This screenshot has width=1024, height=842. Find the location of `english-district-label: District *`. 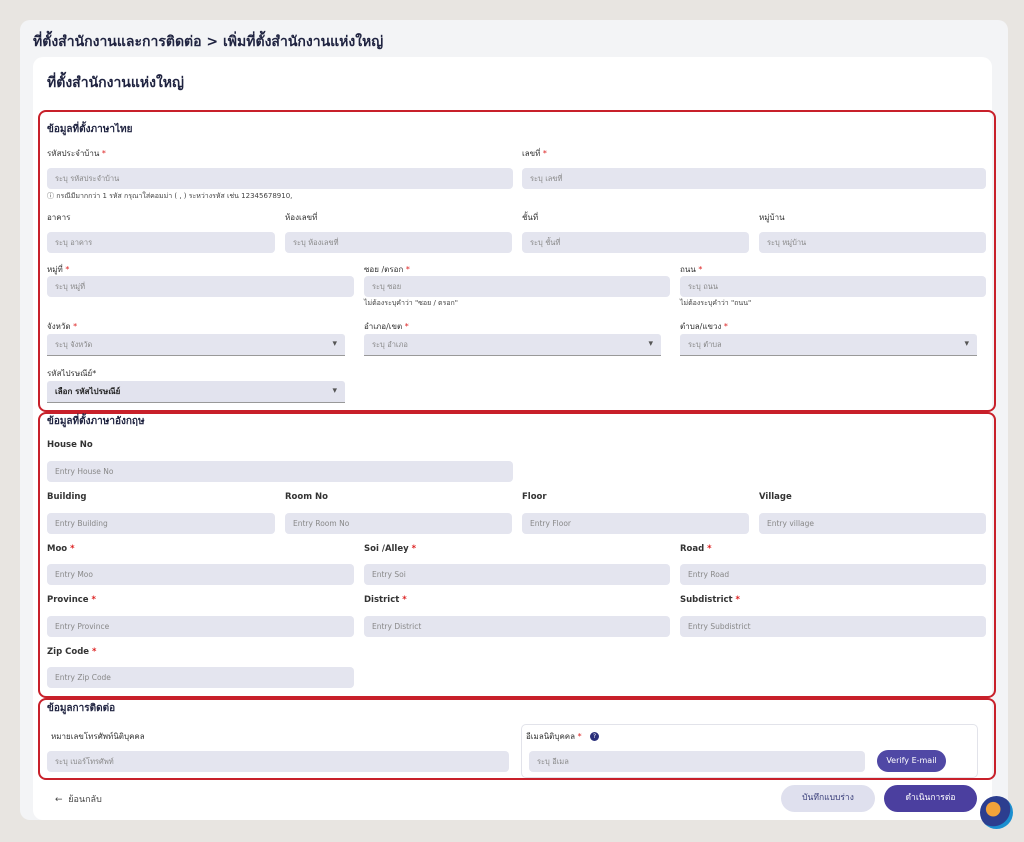

english-district-label: District * is located at coordinates (385, 600).